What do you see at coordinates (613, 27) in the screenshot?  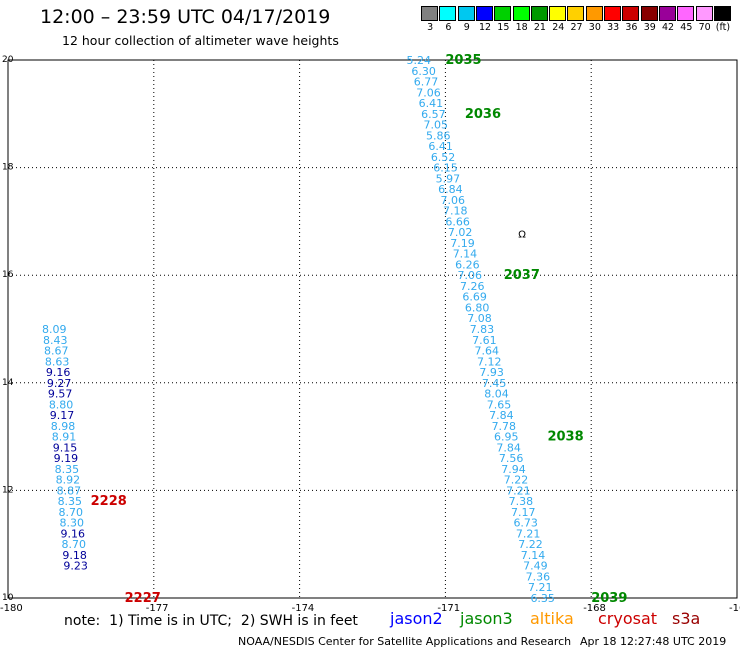 I see `color-scale-label: 33` at bounding box center [613, 27].